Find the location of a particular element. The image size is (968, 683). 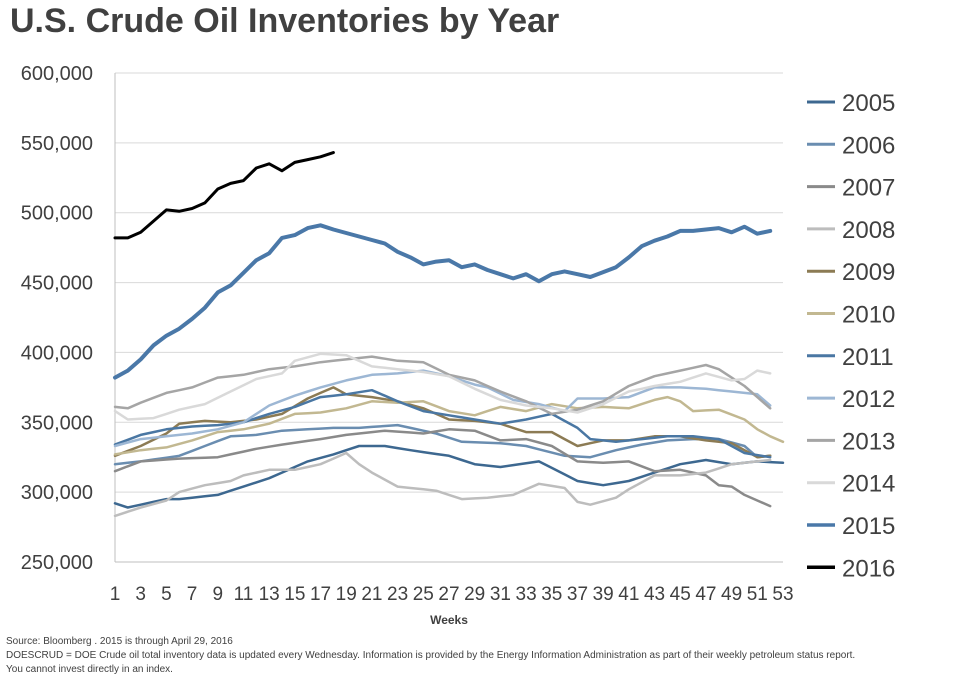

x-tick-label: 49 is located at coordinates (731, 594).